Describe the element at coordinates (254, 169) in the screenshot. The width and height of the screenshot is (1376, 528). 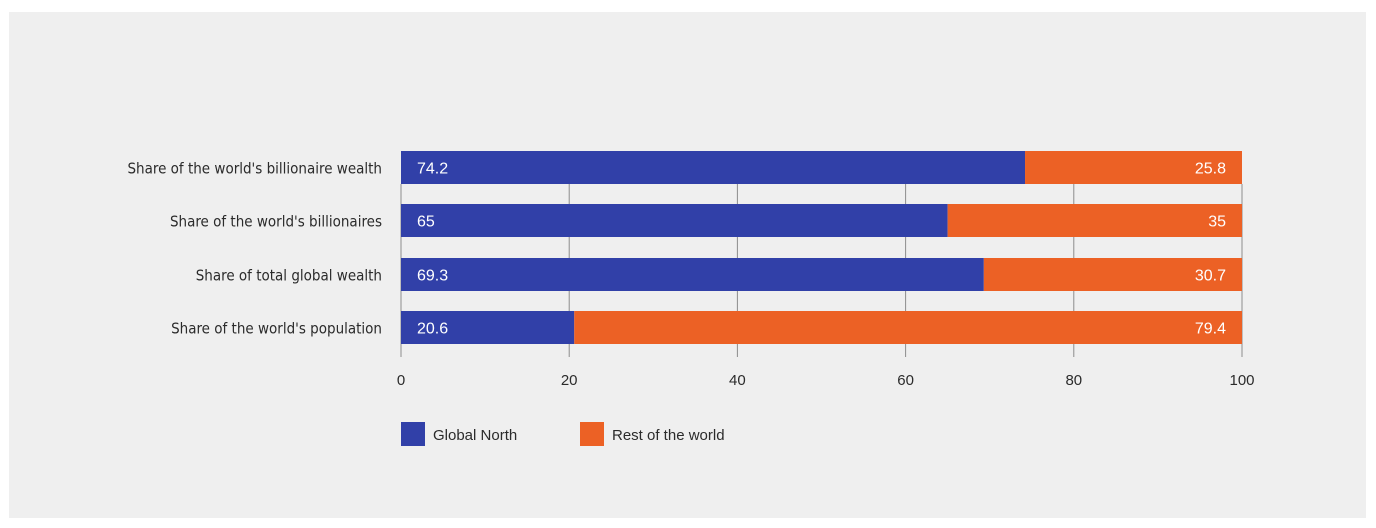
I see `category-label: Share of the world's billionaire wealth` at that location.